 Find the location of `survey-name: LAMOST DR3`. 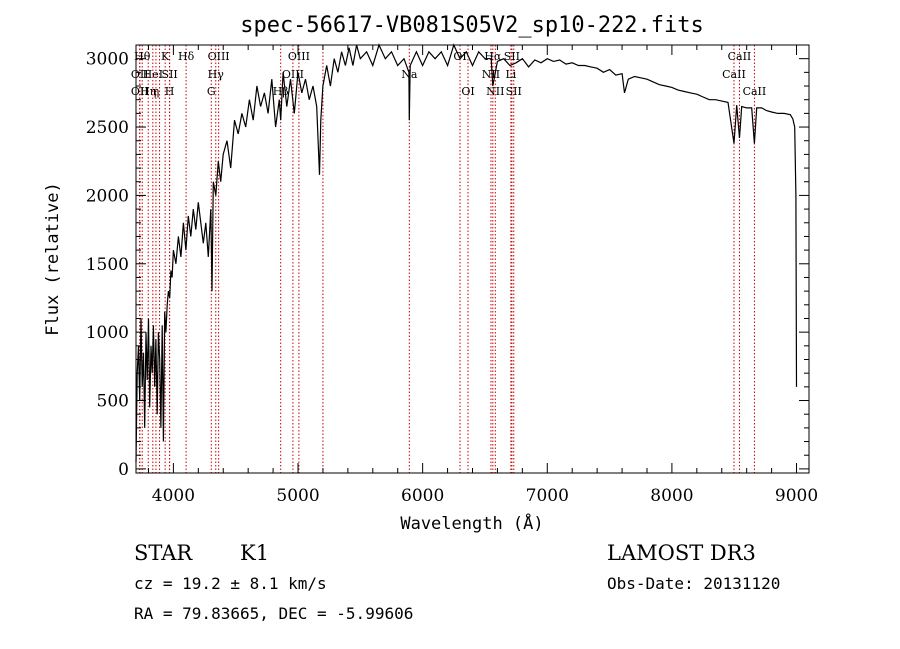

survey-name: LAMOST DR3 is located at coordinates (681, 553).